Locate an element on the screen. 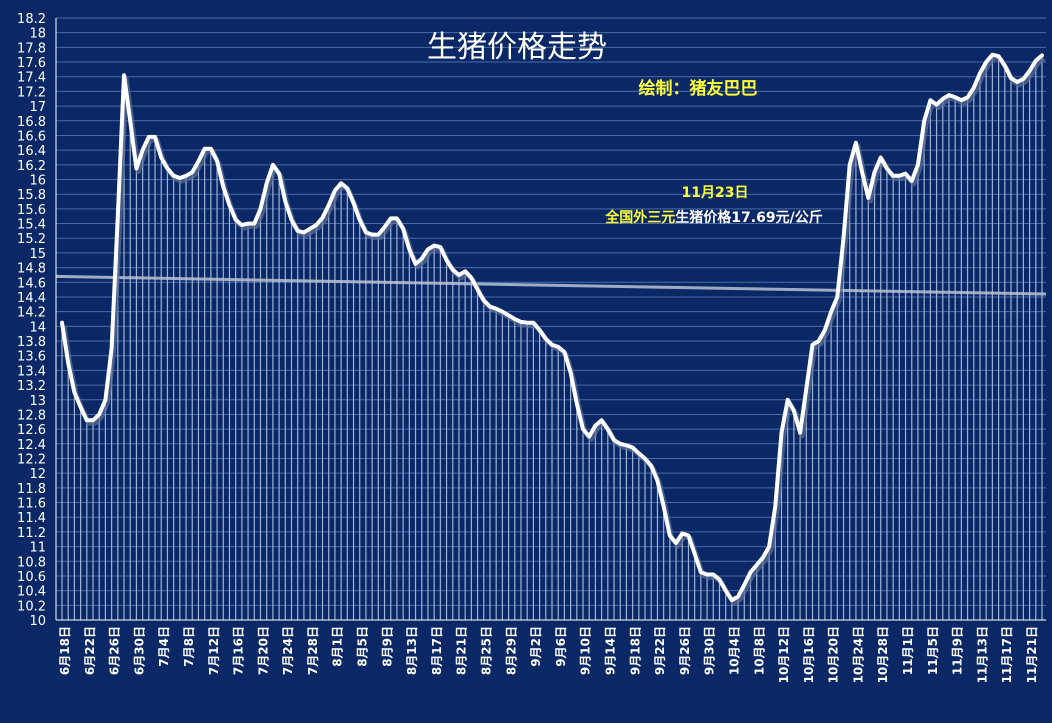 The image size is (1052, 723). x-tick-label: 7月12日 is located at coordinates (214, 650).